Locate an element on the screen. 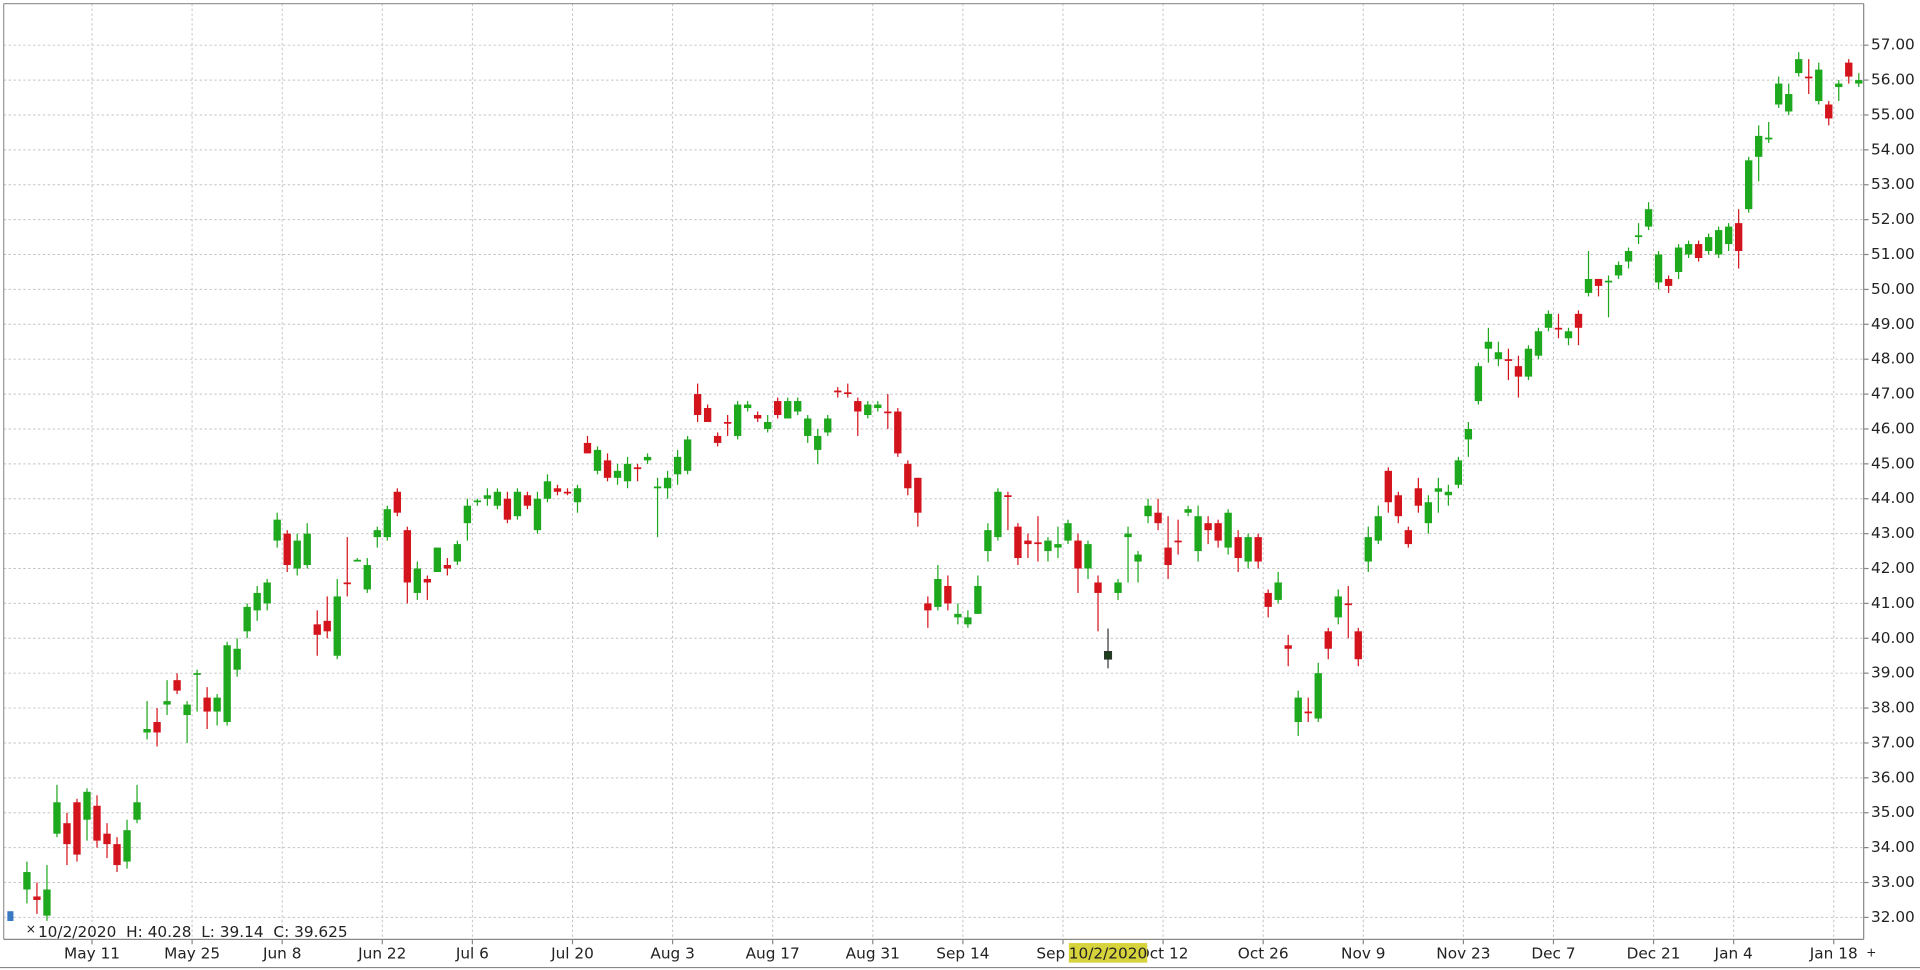  x-tick-label: Nov 23 is located at coordinates (1463, 954).